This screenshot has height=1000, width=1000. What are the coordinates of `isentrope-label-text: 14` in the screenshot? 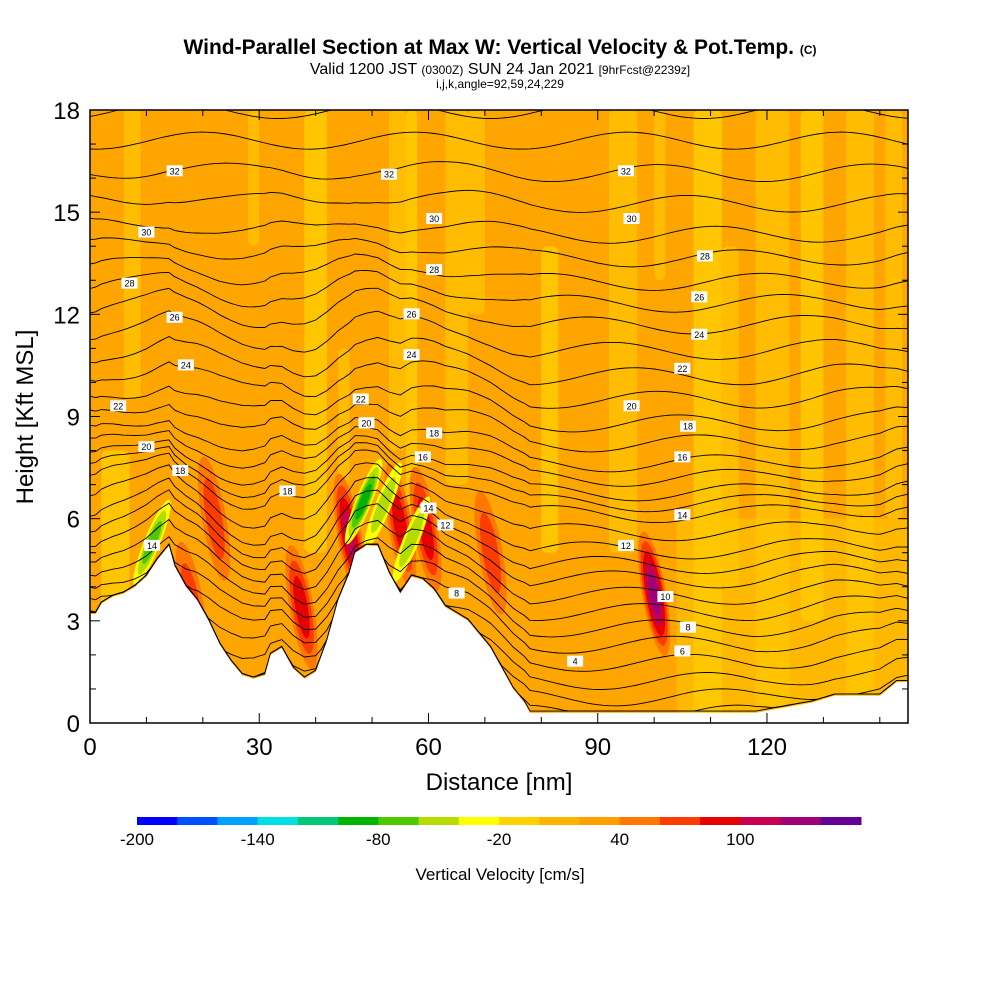 It's located at (428, 508).